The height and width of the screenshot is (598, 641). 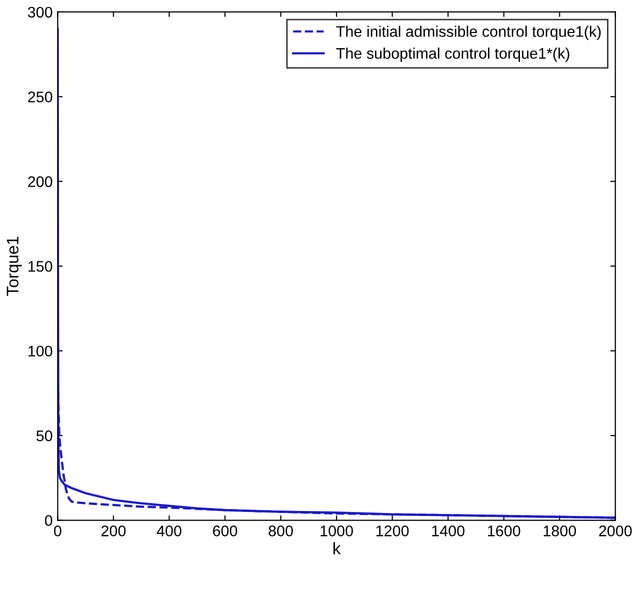 I want to click on y-tick-label: 50, so click(x=44, y=436).